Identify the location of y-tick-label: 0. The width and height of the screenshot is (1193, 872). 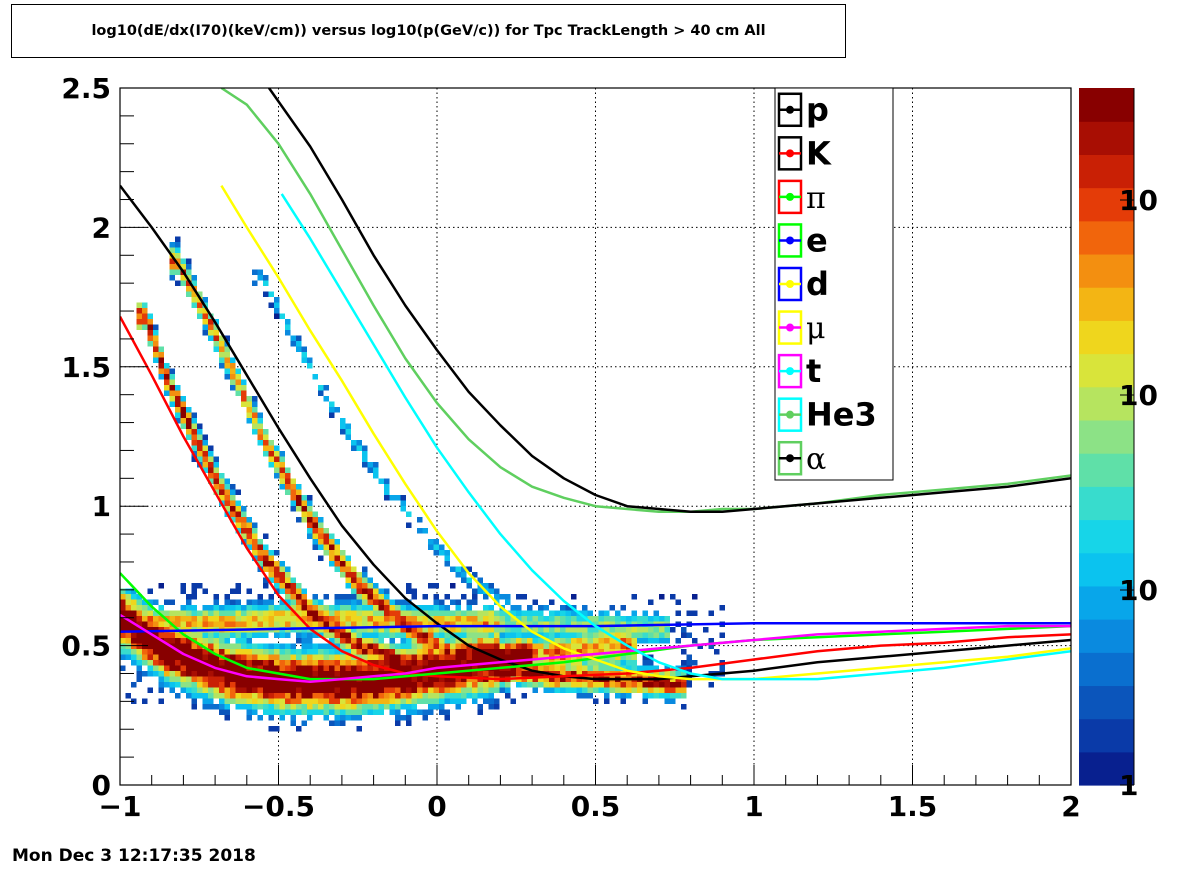
(101, 785).